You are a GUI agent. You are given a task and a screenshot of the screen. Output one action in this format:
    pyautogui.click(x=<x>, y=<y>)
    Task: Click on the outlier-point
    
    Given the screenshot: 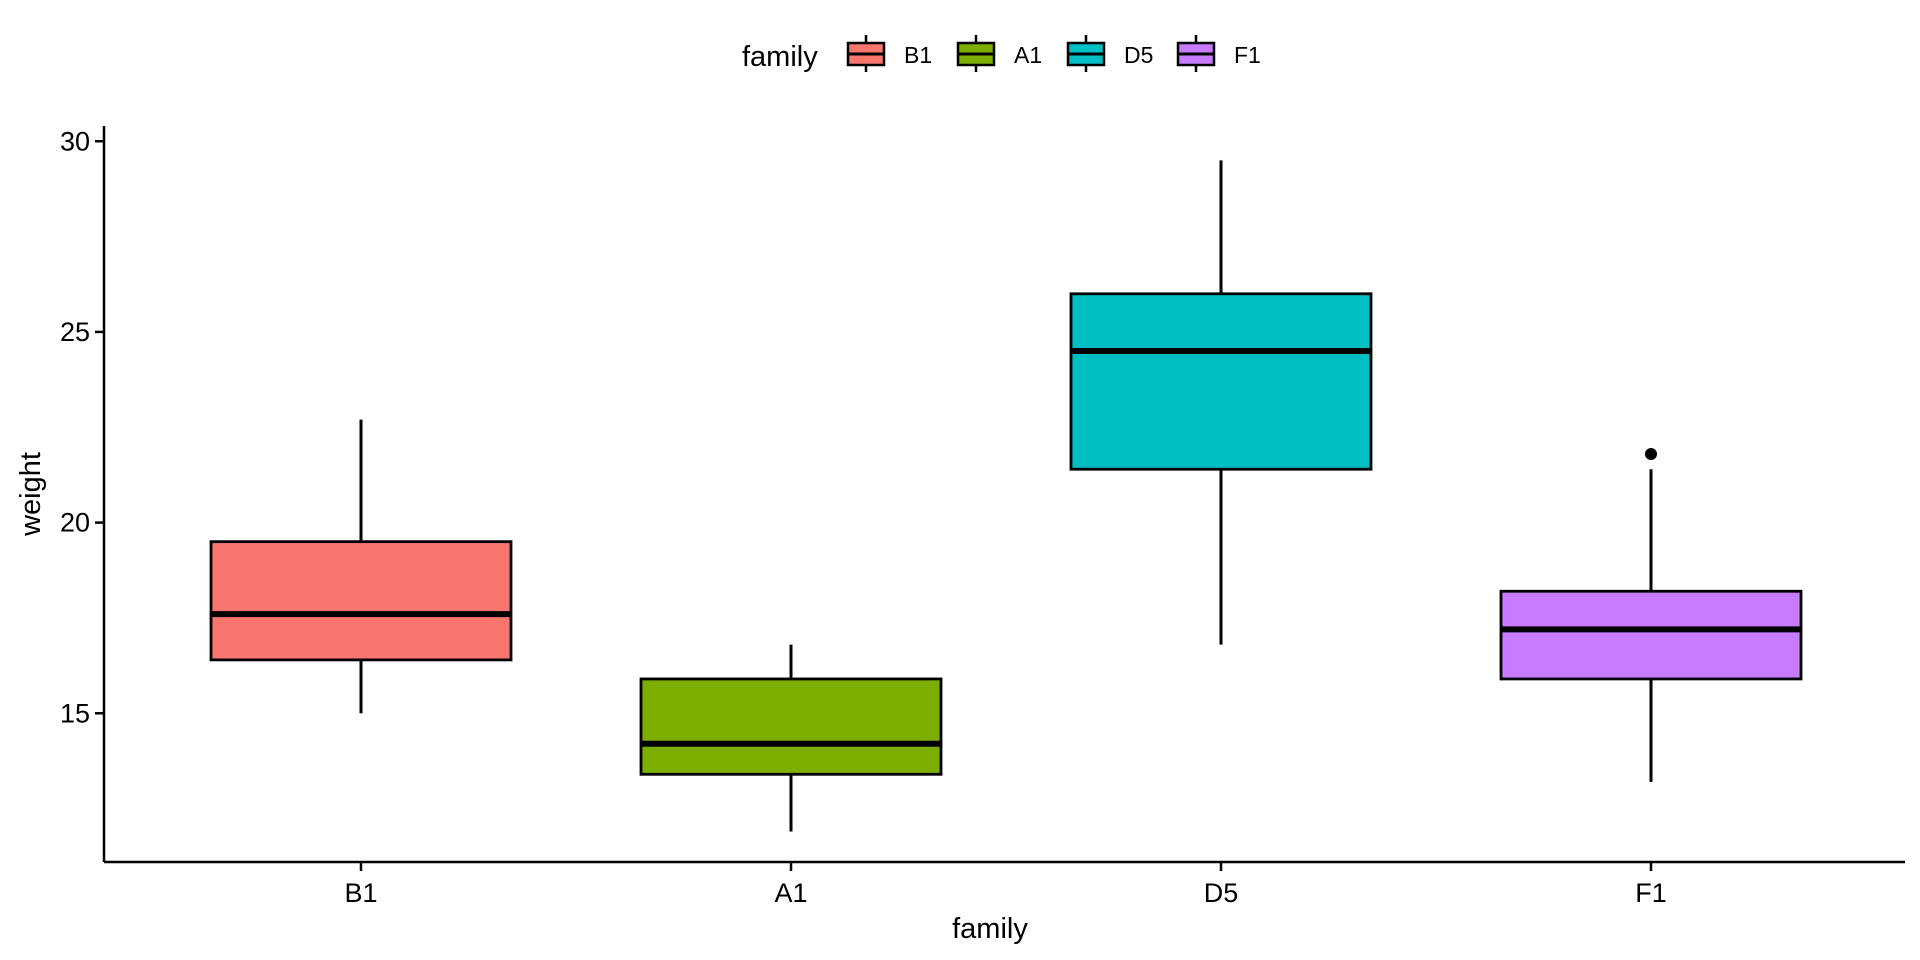 What is the action you would take?
    pyautogui.click(x=1651, y=453)
    